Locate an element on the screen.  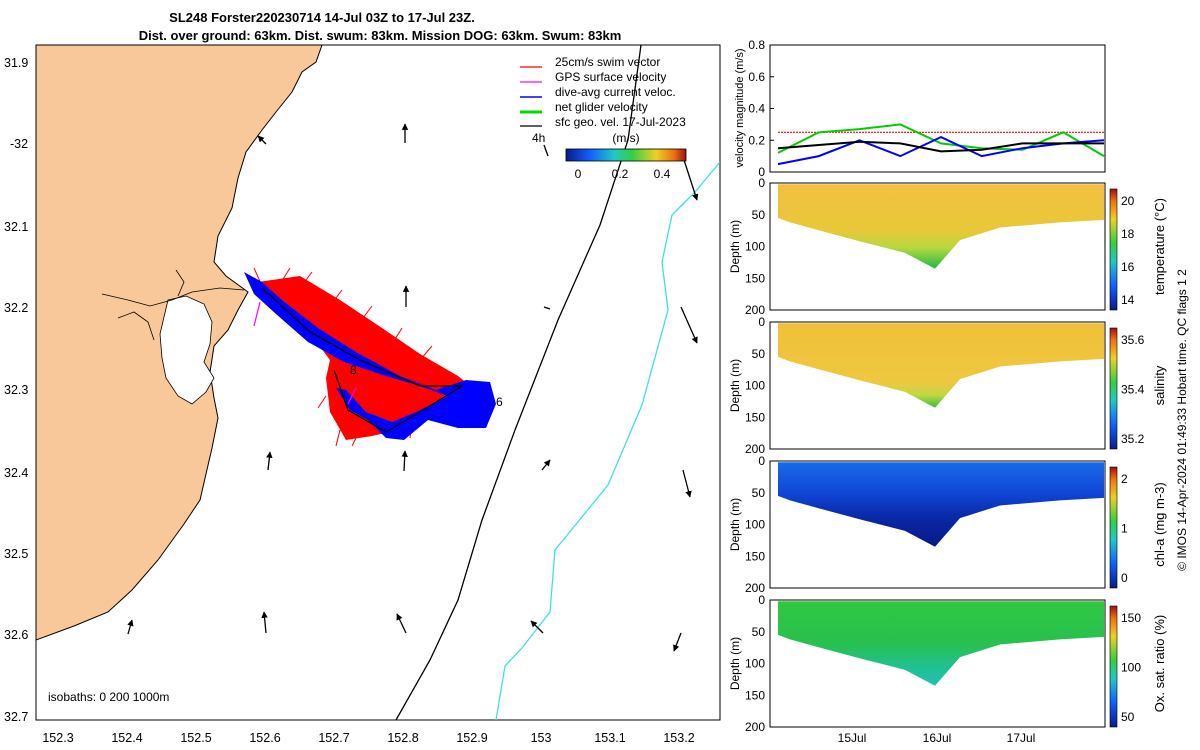
map-colorbar-label: (m/s) is located at coordinates (625, 138).